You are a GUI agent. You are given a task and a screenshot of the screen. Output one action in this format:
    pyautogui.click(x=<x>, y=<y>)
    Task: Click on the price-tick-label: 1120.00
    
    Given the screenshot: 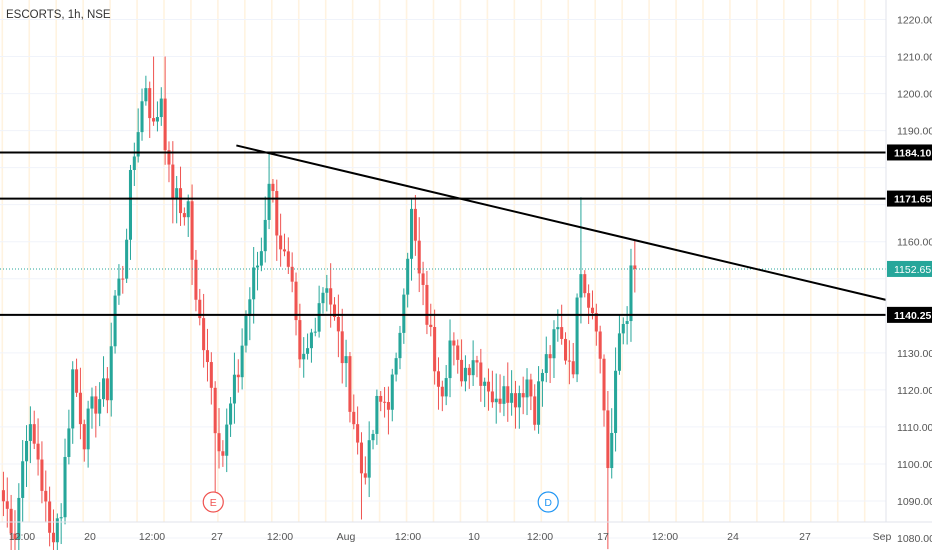 What is the action you would take?
    pyautogui.click(x=914, y=391)
    